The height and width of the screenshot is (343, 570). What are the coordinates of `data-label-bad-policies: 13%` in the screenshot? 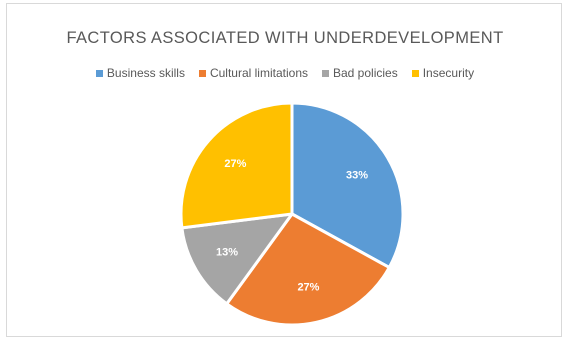 It's located at (227, 252).